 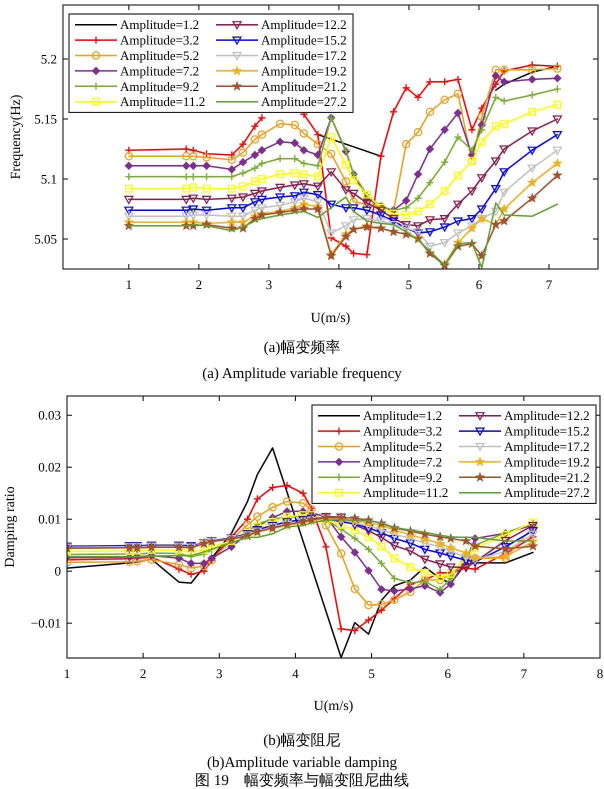 What do you see at coordinates (48, 179) in the screenshot?
I see `y-tick-label: 5.1` at bounding box center [48, 179].